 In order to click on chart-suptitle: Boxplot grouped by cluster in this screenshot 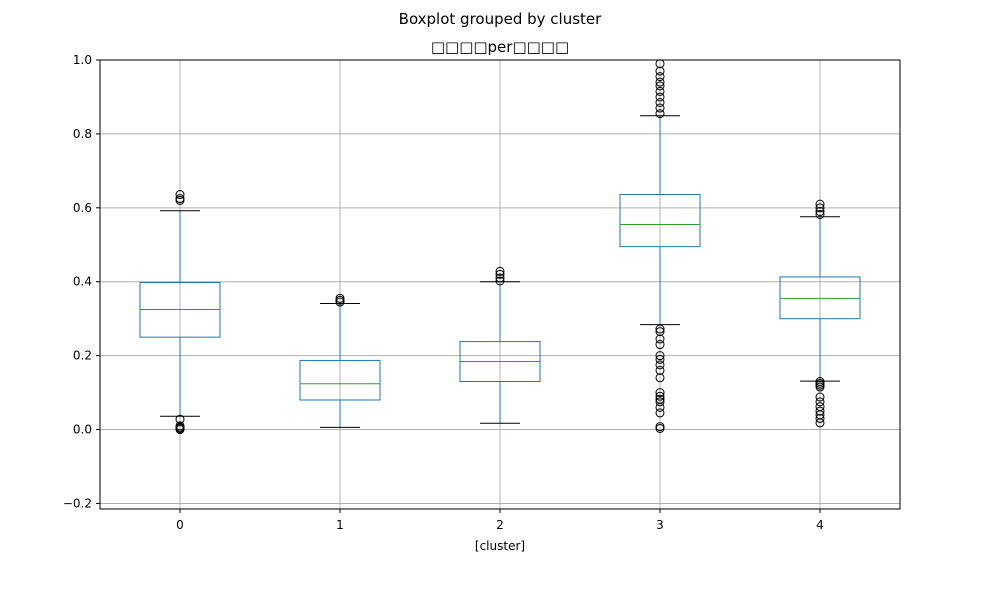, I will do `click(500, 19)`.